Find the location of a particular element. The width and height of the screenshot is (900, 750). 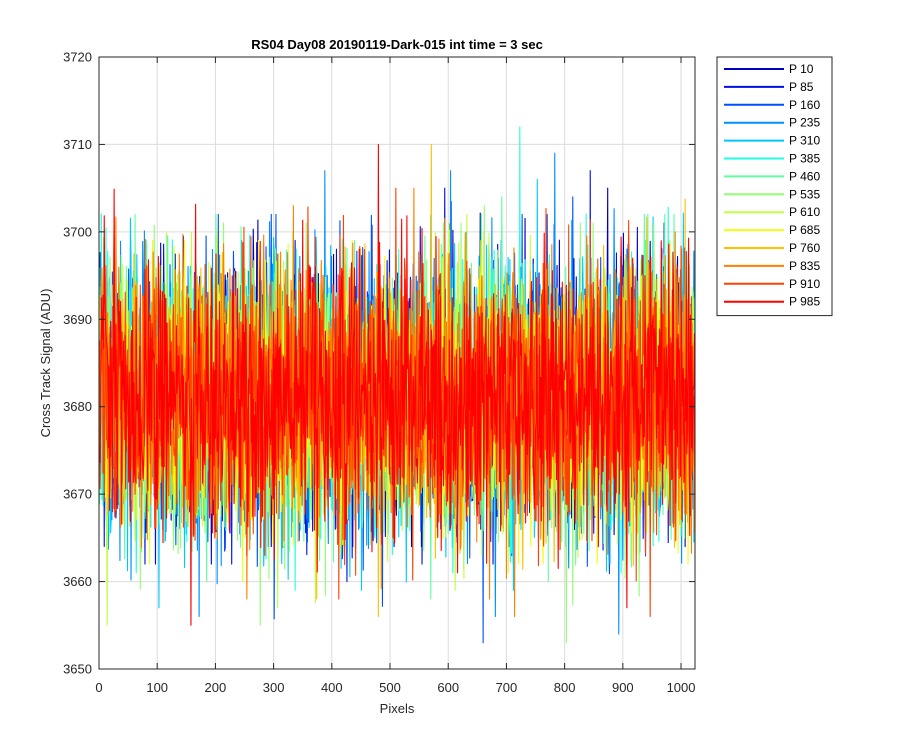

y-tick-label: 3670 is located at coordinates (77, 494).